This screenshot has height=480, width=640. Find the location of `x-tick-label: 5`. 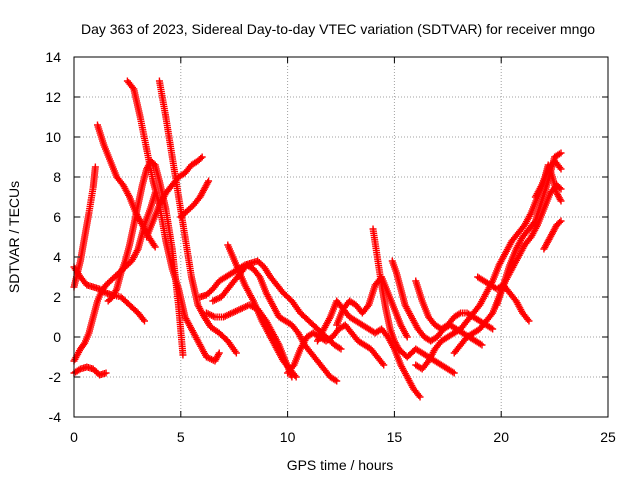

x-tick-label: 5 is located at coordinates (181, 437).